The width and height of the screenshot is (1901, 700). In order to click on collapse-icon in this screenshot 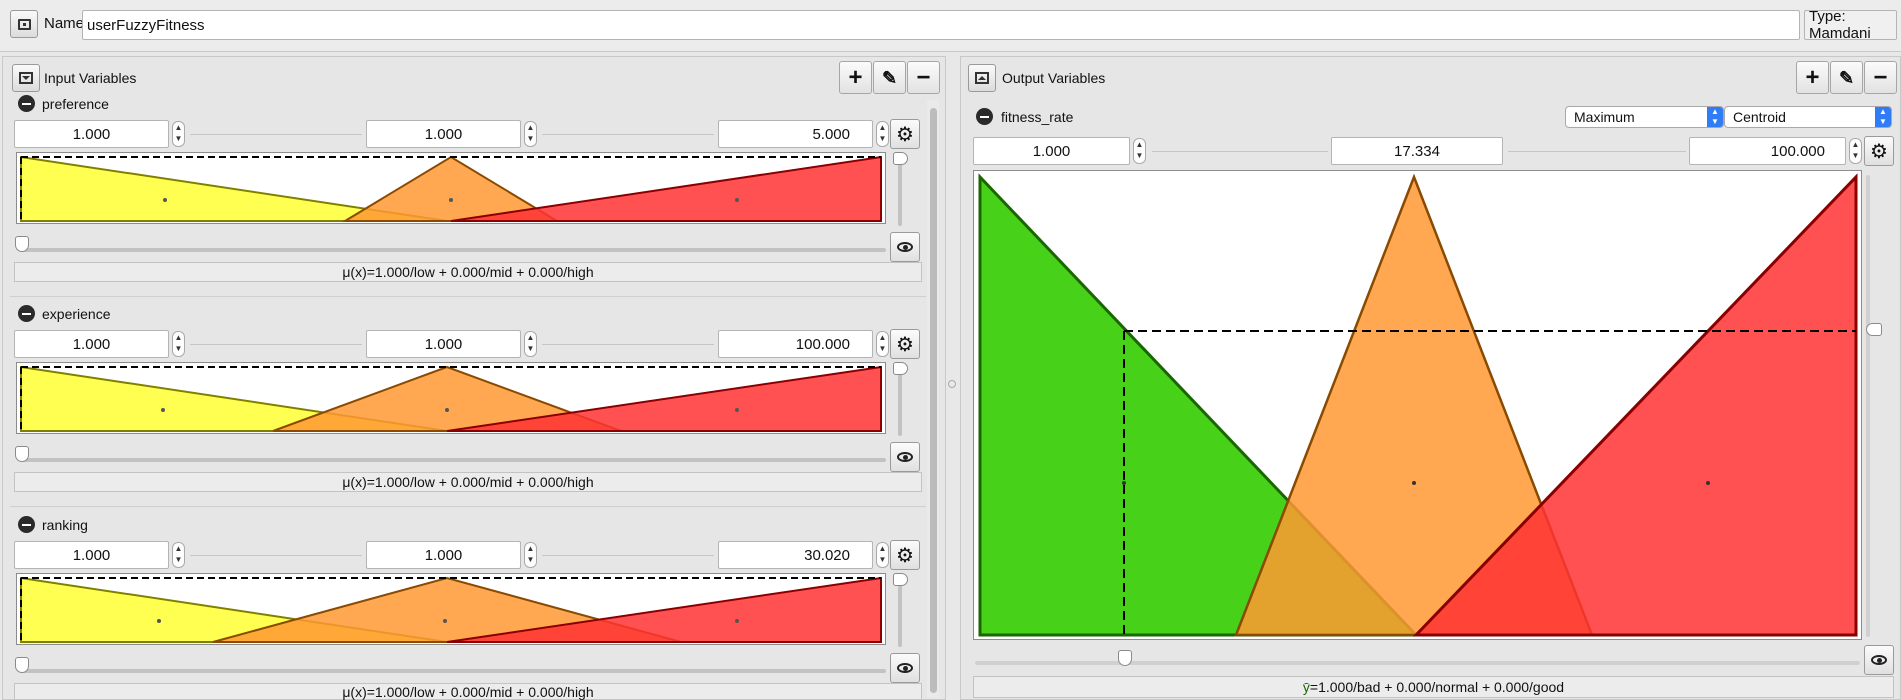, I will do `click(26, 78)`.